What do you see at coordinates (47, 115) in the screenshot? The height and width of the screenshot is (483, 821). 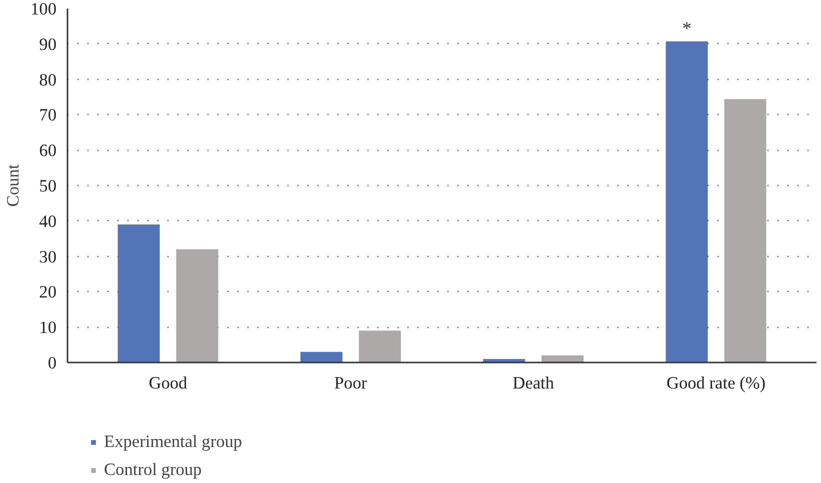 I see `y-tick-label: 70` at bounding box center [47, 115].